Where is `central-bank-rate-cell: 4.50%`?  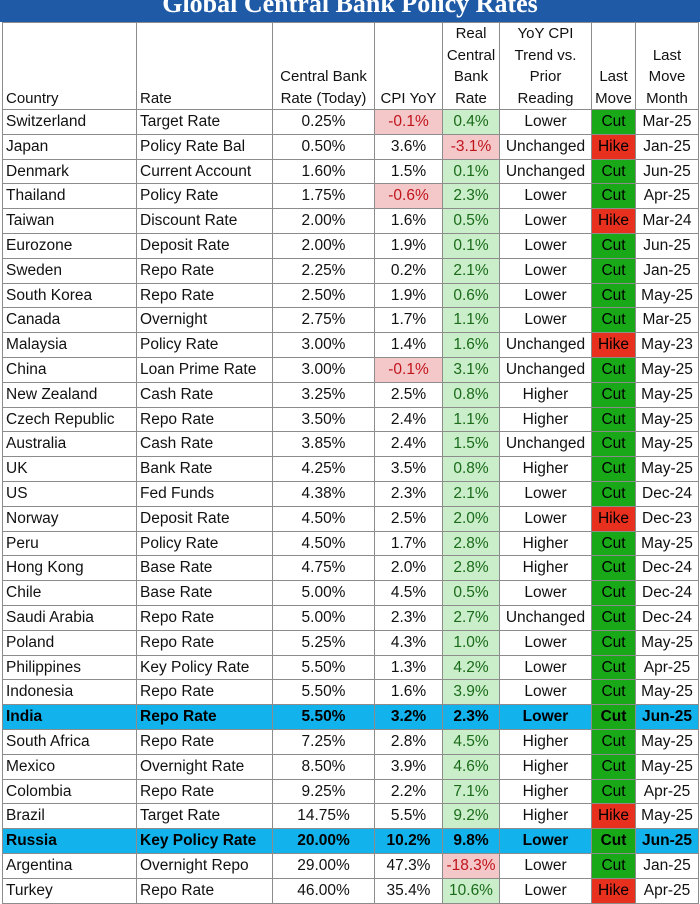
central-bank-rate-cell: 4.50% is located at coordinates (323, 518).